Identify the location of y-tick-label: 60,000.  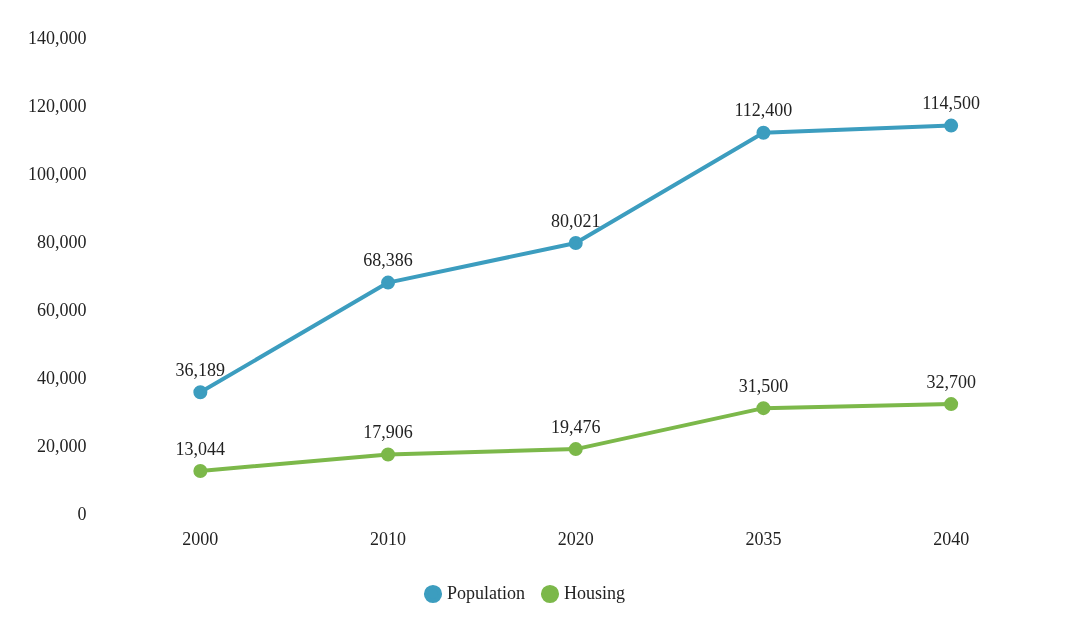
(62, 309).